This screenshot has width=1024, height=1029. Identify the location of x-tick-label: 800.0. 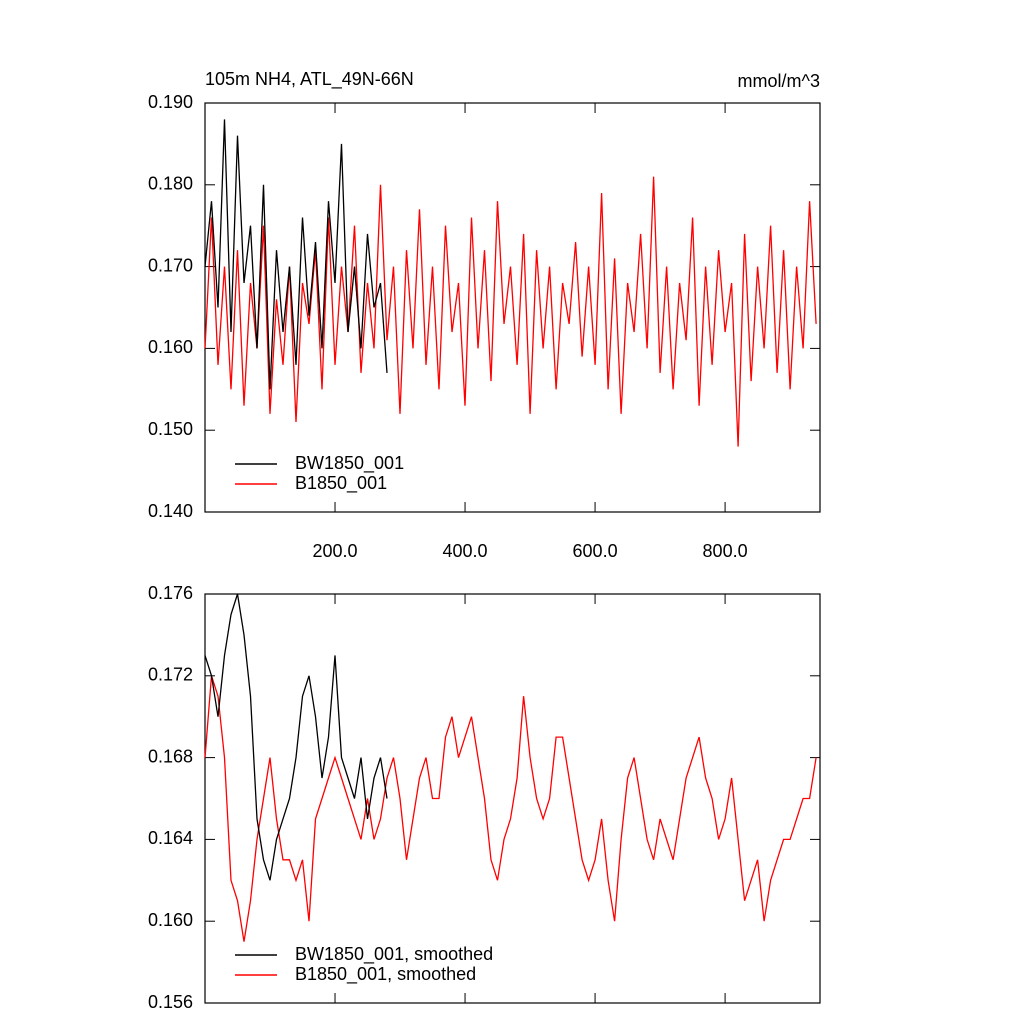
(725, 551).